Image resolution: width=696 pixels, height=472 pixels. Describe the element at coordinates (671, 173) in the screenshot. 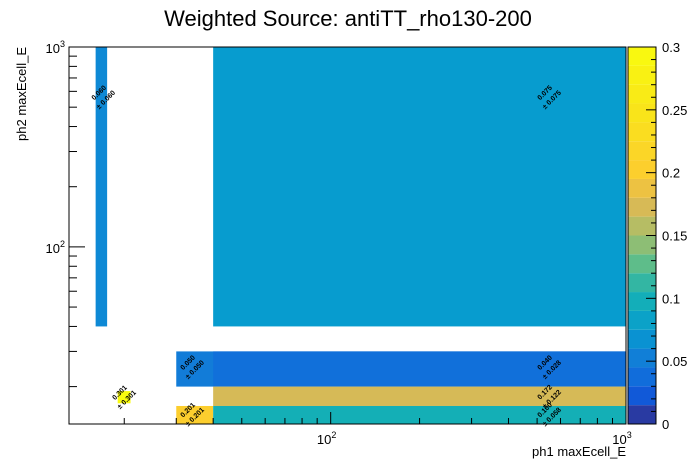

I see `colorbar-tick-label: 0.2` at that location.